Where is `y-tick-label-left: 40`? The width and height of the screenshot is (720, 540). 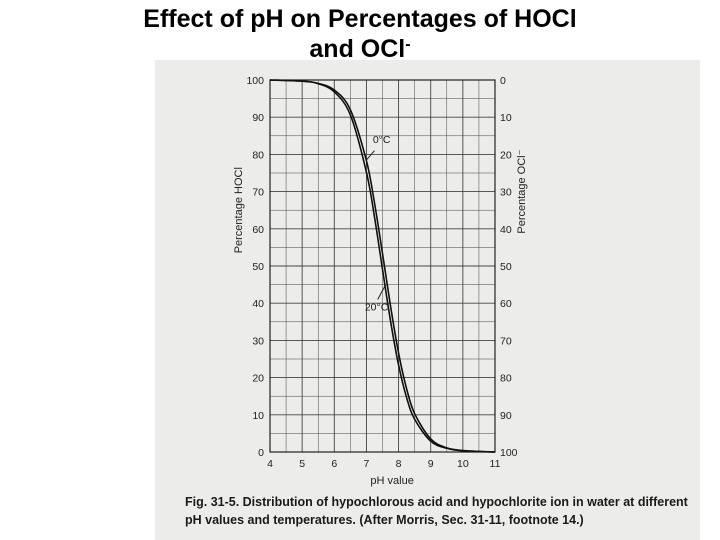 y-tick-label-left: 40 is located at coordinates (258, 304).